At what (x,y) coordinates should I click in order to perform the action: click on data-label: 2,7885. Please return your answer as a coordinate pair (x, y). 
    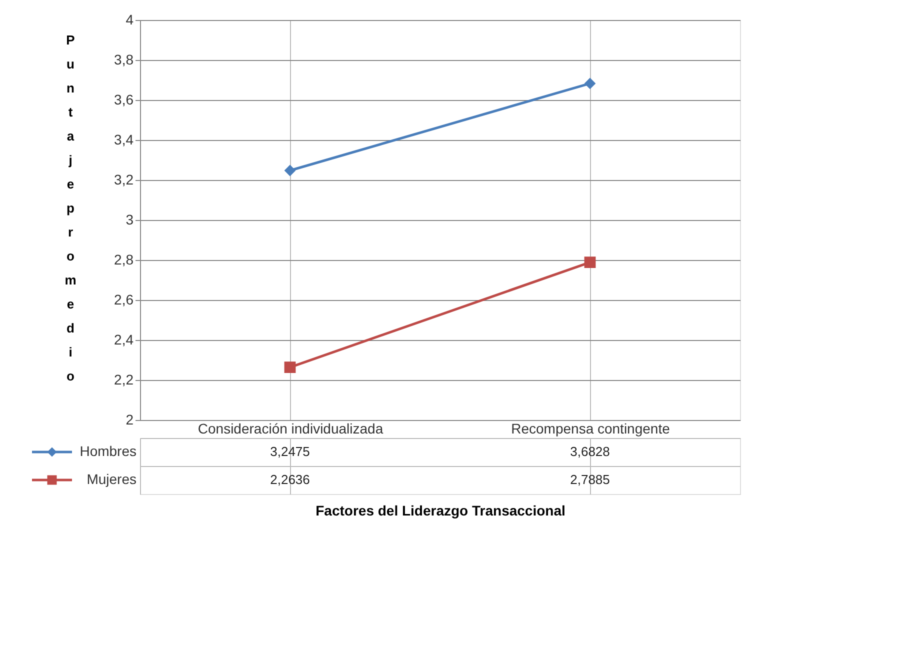
    Looking at the image, I should click on (590, 479).